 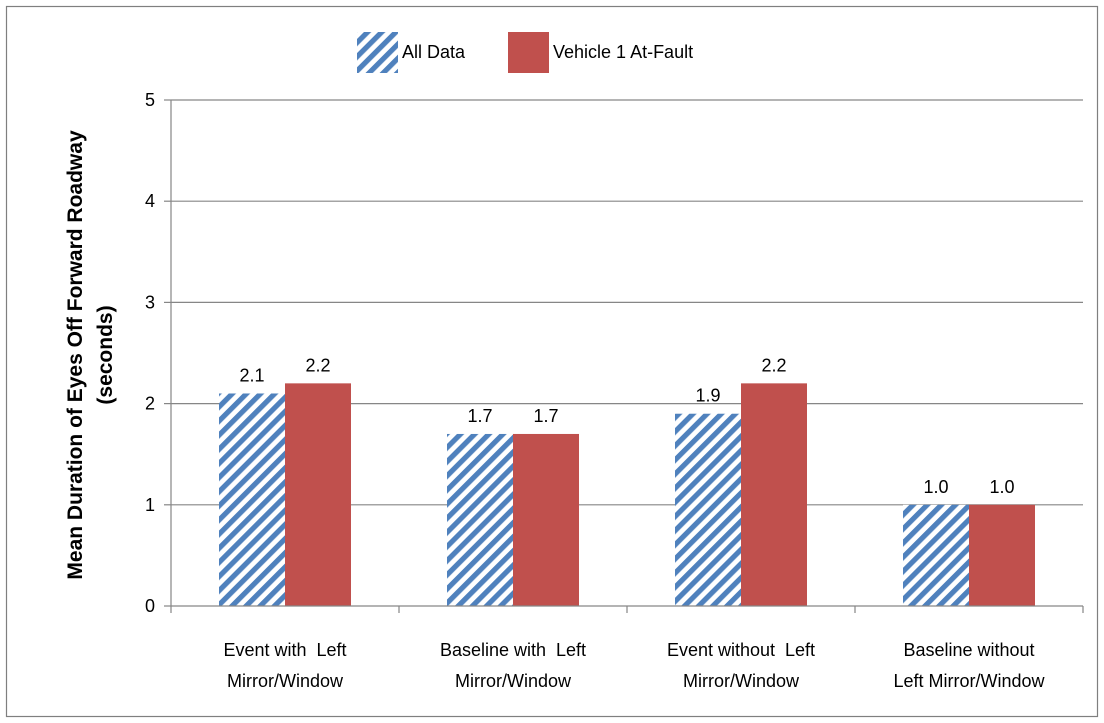 What do you see at coordinates (150, 302) in the screenshot?
I see `y-tick-label: 3` at bounding box center [150, 302].